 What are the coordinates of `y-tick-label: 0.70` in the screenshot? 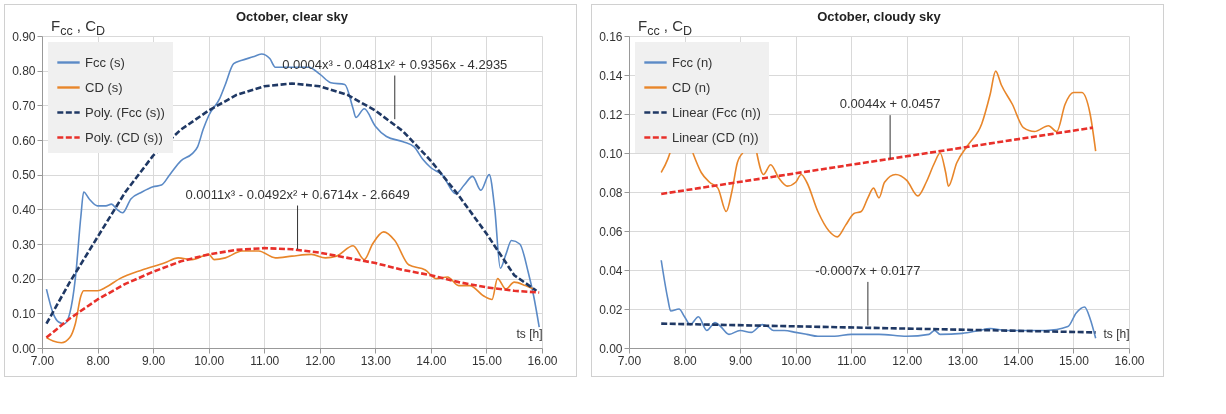 It's located at (24, 105).